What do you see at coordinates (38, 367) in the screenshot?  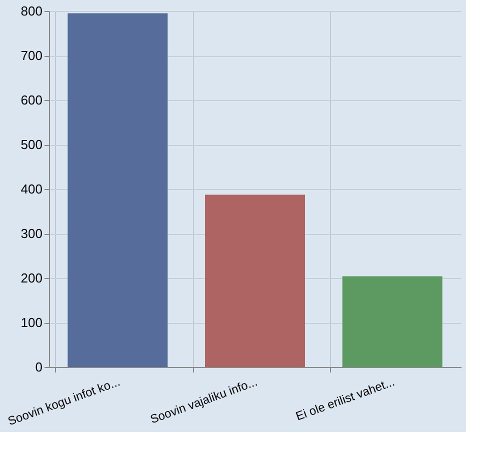 I see `y-tick-label: 0` at bounding box center [38, 367].